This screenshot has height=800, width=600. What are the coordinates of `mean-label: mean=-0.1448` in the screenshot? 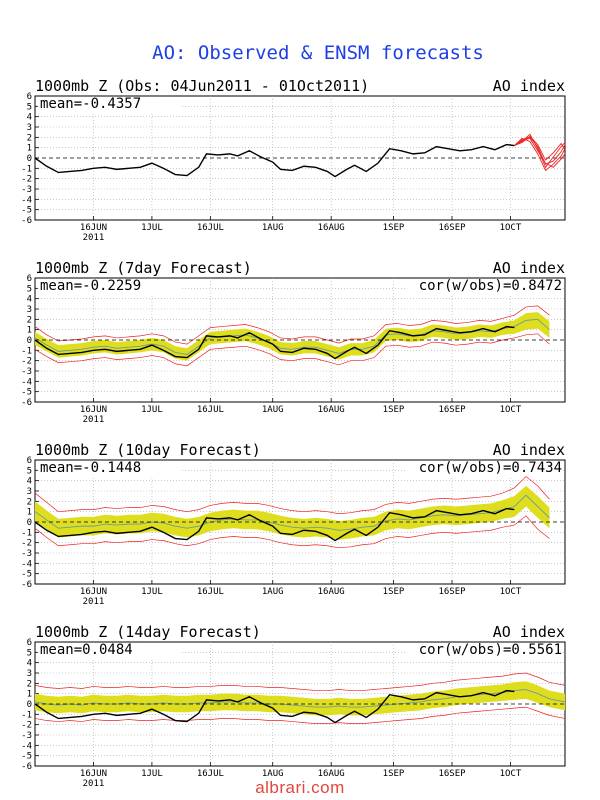 It's located at (90, 468).